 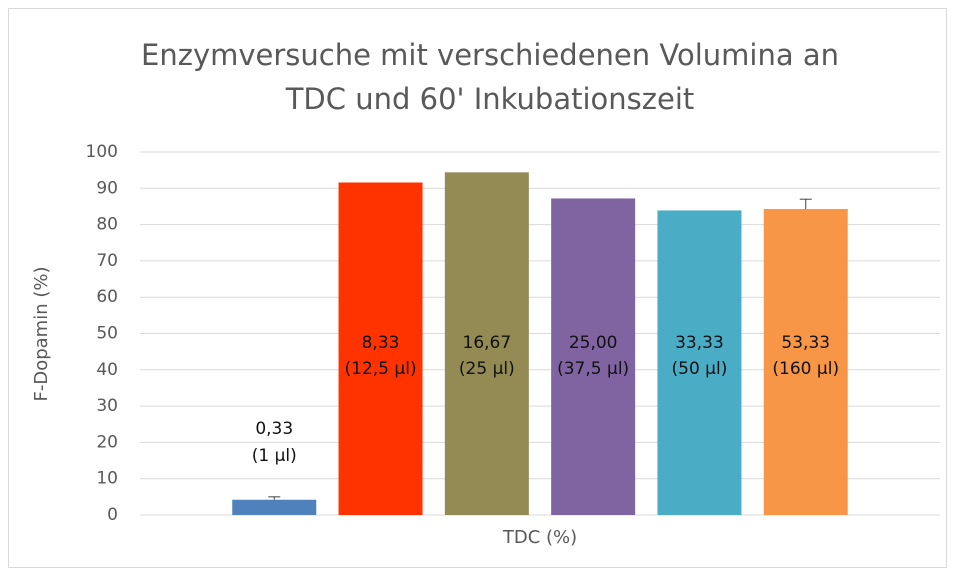 What do you see at coordinates (274, 429) in the screenshot?
I see `bar-label: 0,33` at bounding box center [274, 429].